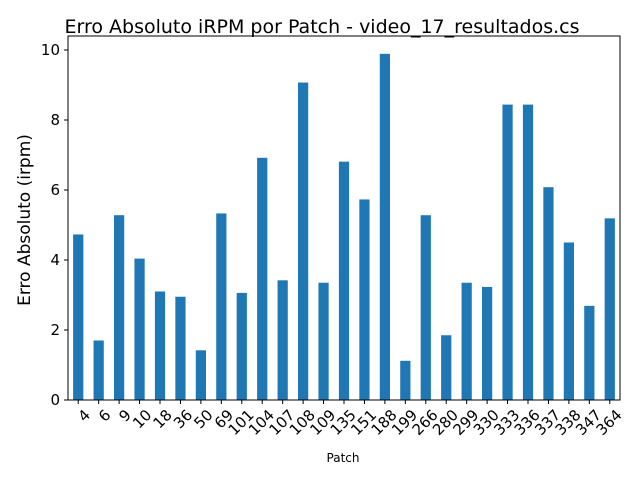  I want to click on x-axis-label: Patch, so click(343, 458).